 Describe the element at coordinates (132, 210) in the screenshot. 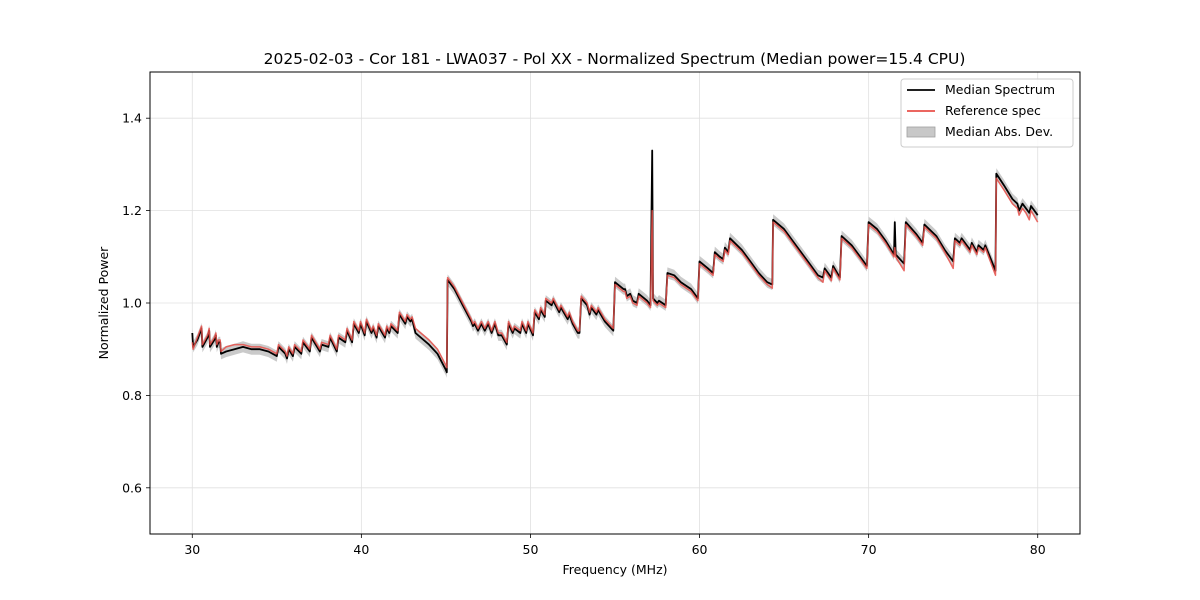

I see `y-tick-label: 1.2` at that location.